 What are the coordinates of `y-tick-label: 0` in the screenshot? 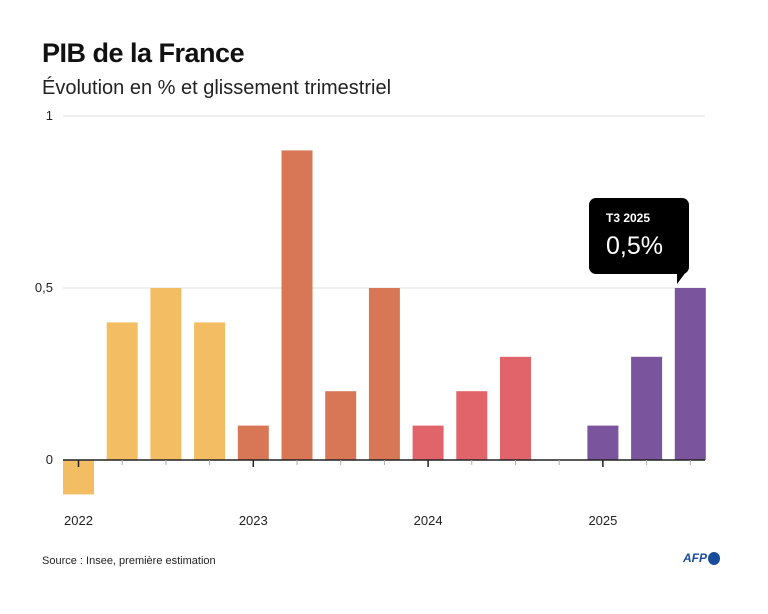 It's located at (49, 459).